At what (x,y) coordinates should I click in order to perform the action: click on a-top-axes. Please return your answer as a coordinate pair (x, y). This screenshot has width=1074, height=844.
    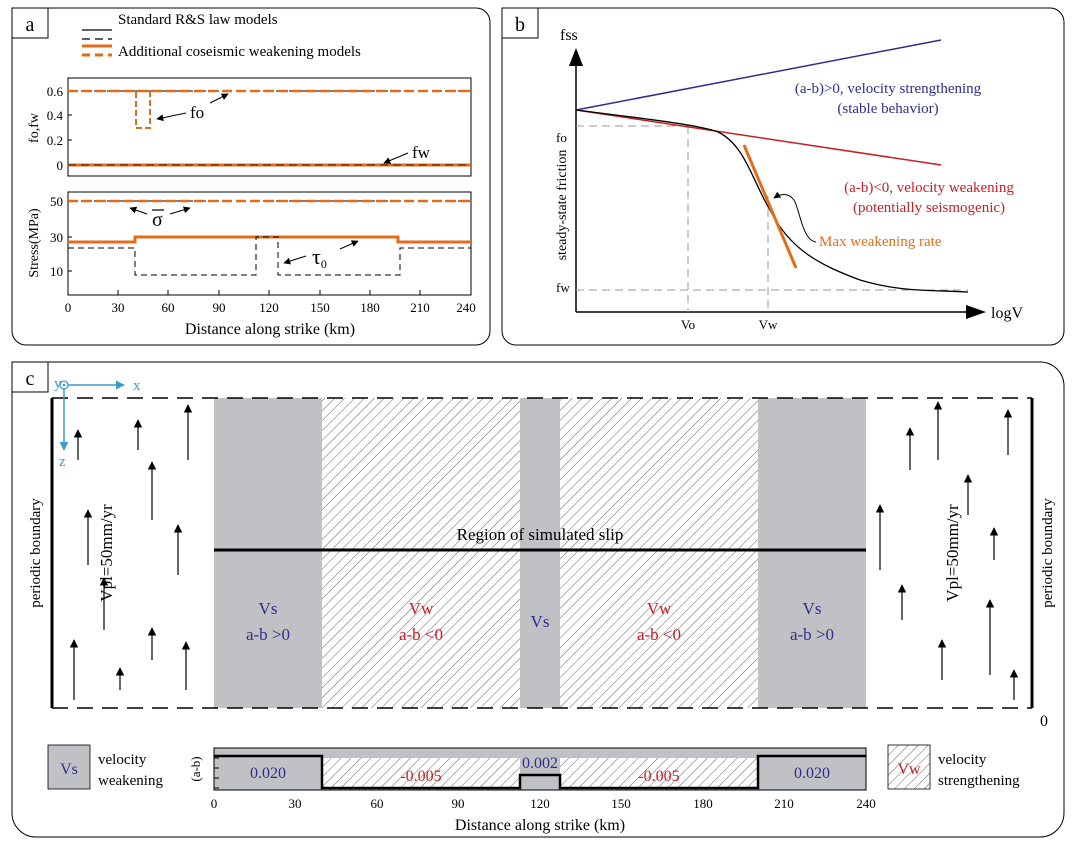
    Looking at the image, I should click on (269, 127).